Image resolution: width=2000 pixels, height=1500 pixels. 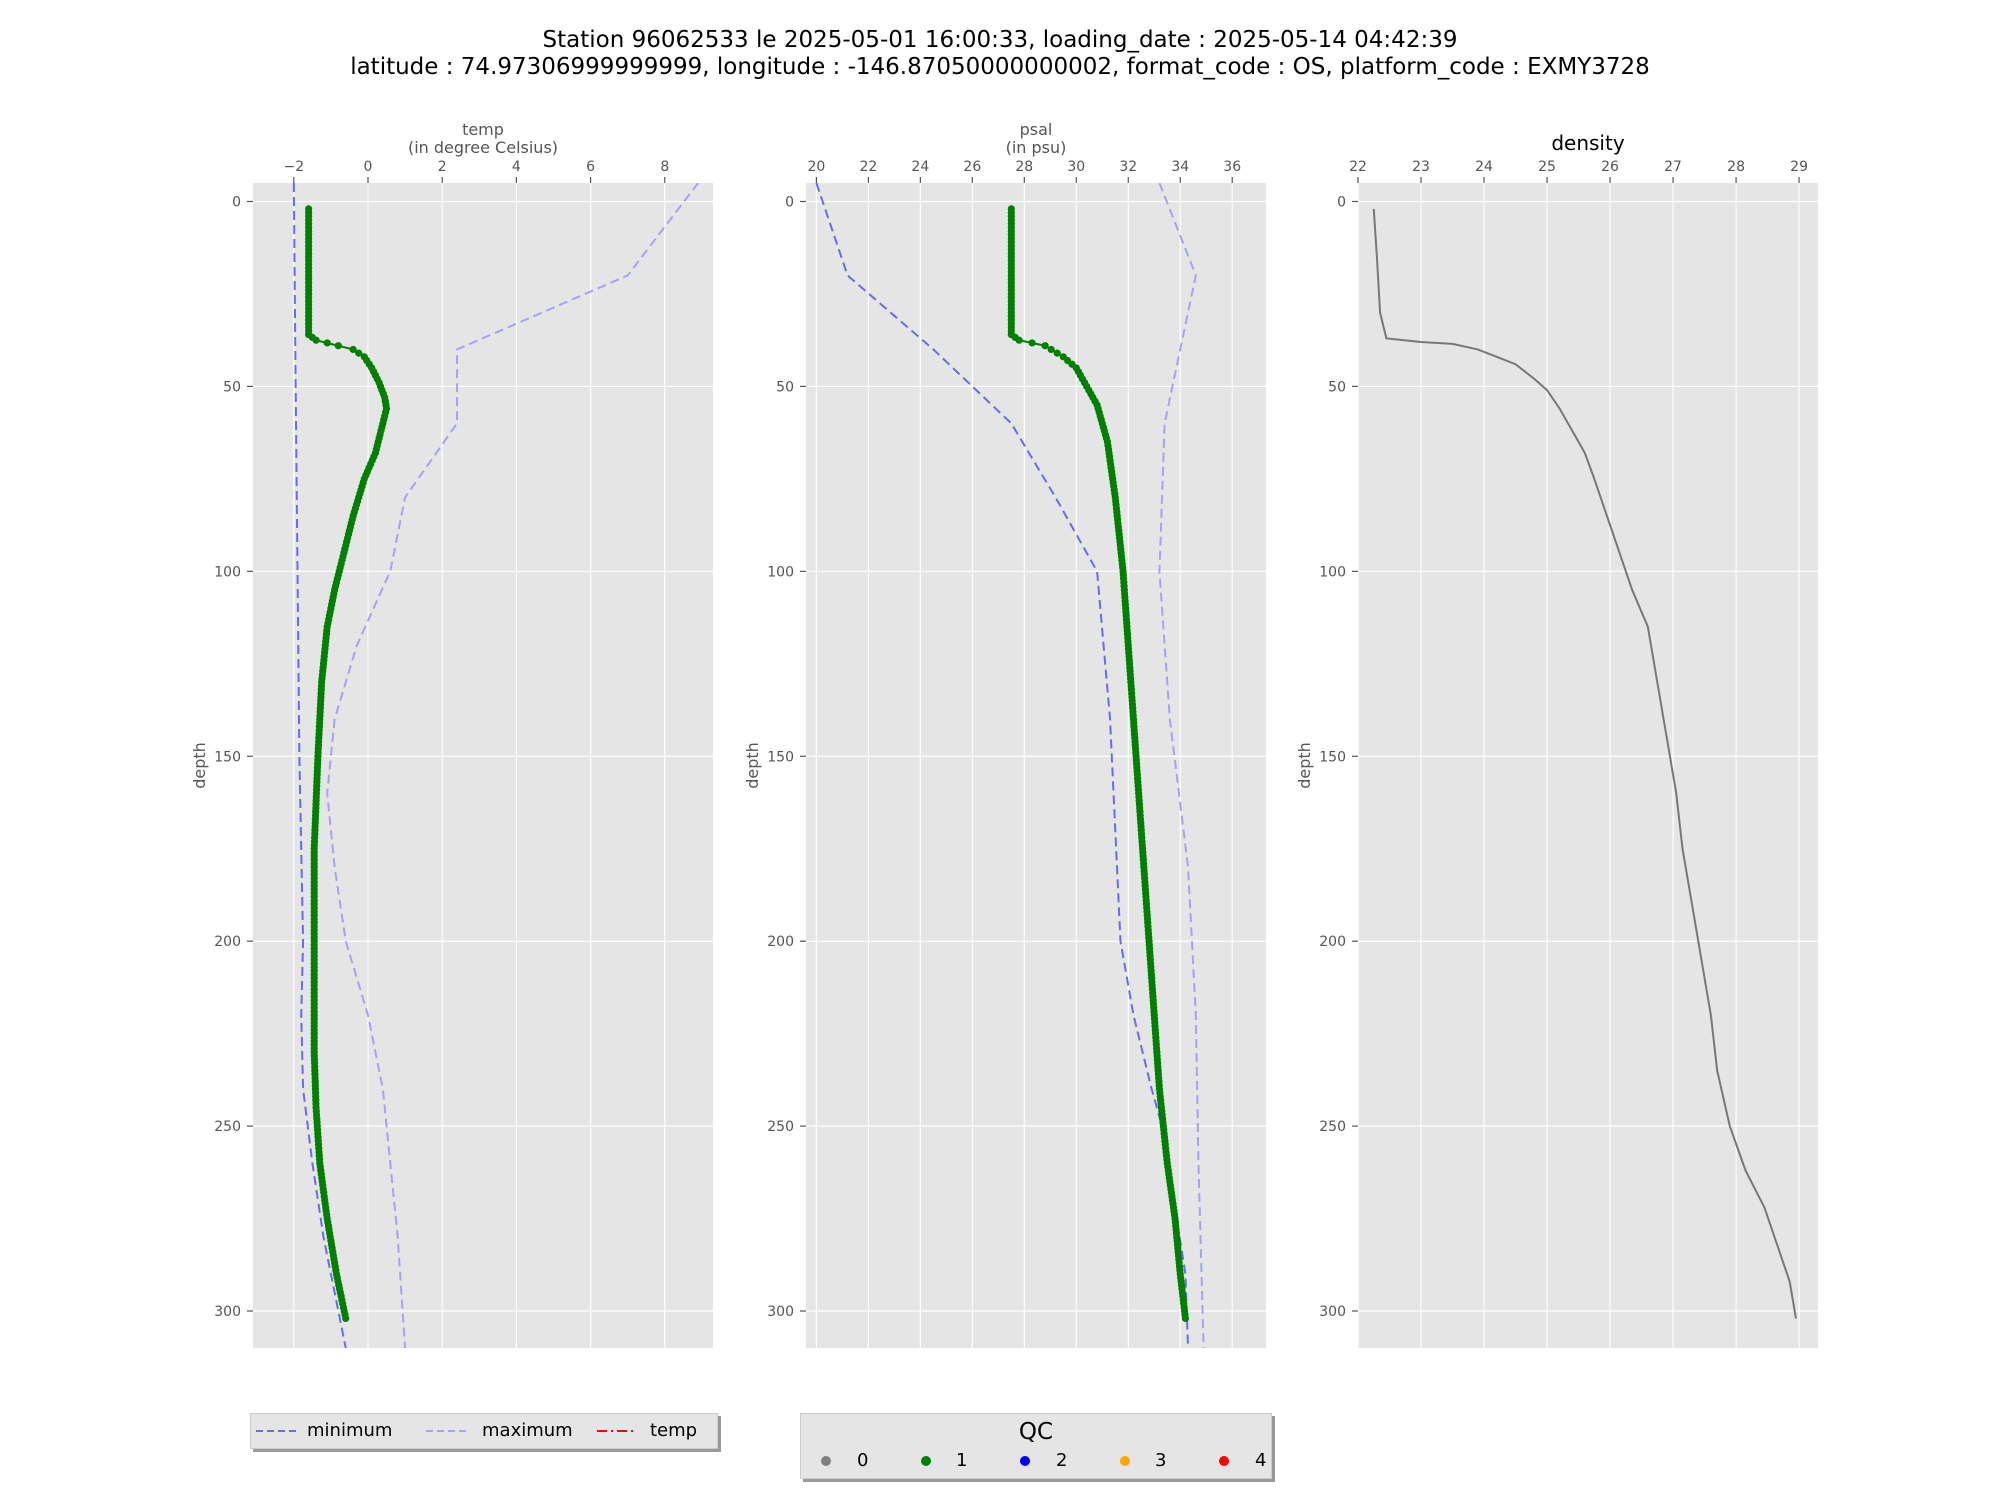 What do you see at coordinates (368, 167) in the screenshot?
I see `x-tick-label-temp: 0` at bounding box center [368, 167].